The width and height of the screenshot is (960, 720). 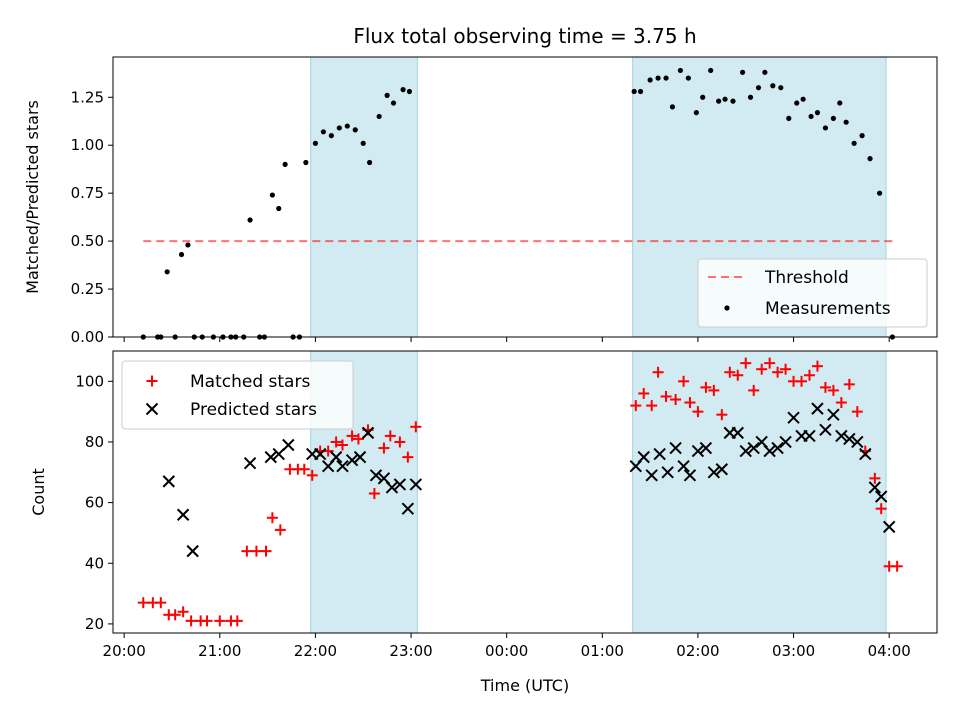 I want to click on legend-predicted-swatch, so click(x=152, y=409).